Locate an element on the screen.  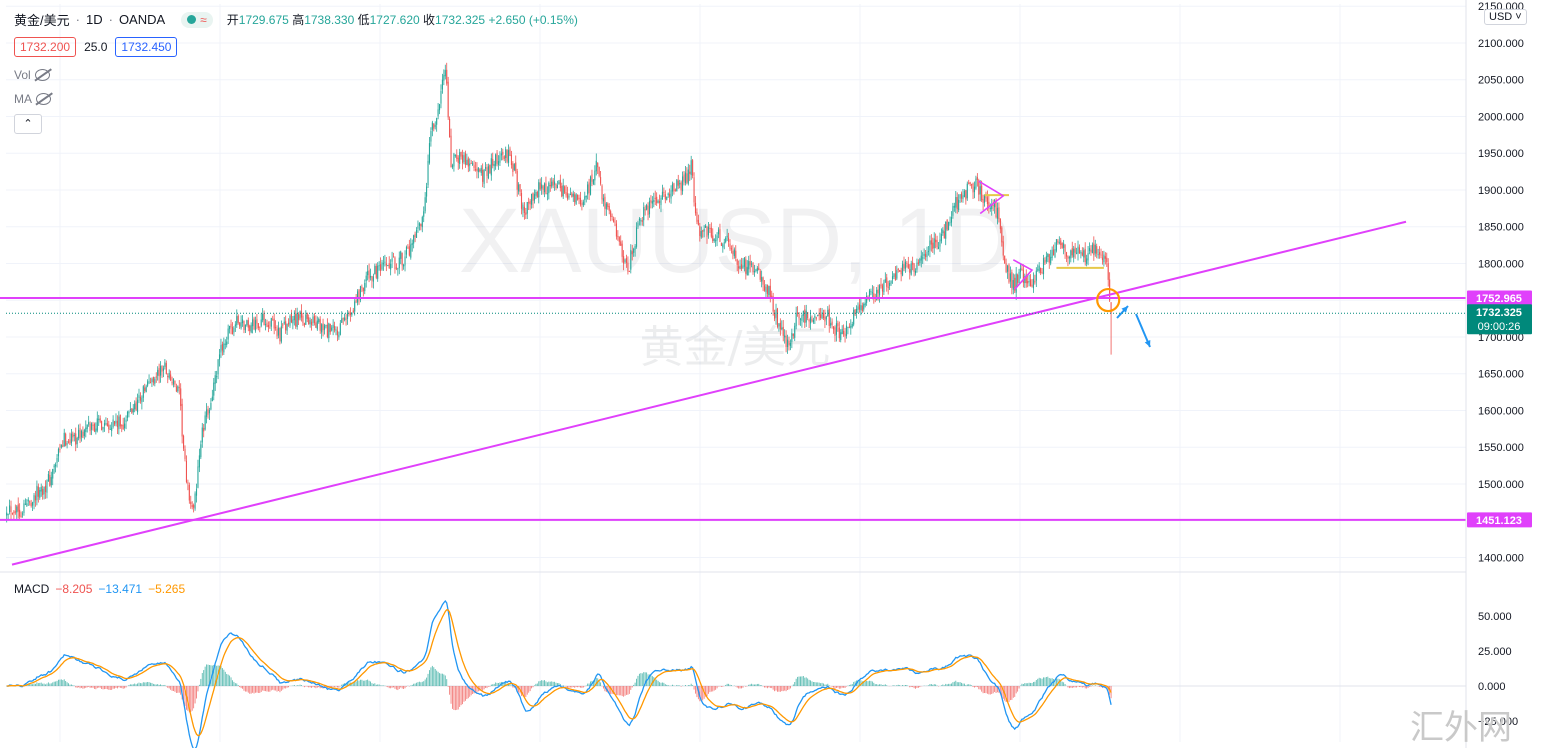
sell-price-button: 1732.200 is located at coordinates (45, 47).